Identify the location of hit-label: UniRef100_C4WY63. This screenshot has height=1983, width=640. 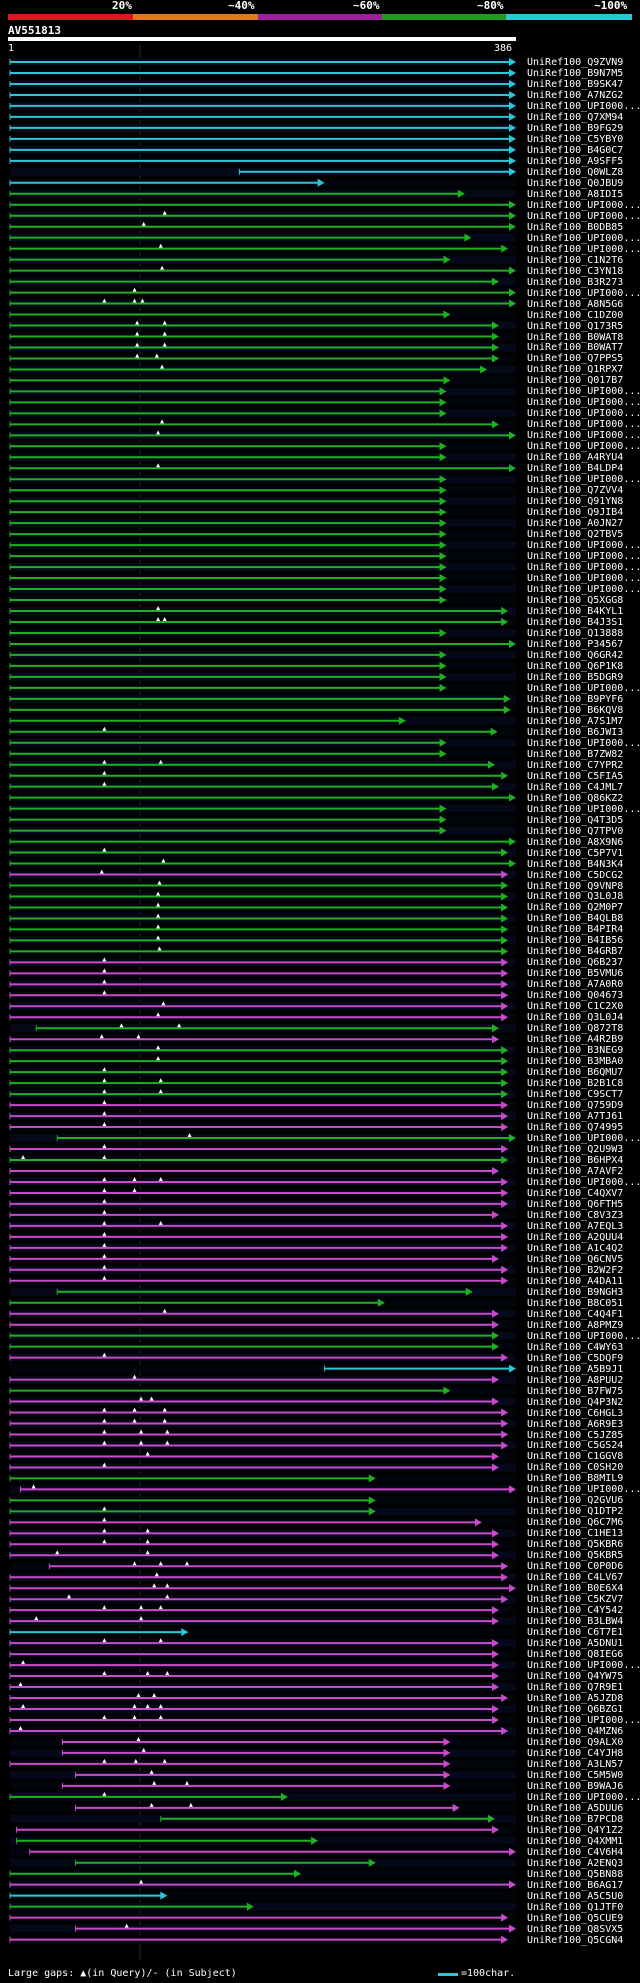
(575, 1347).